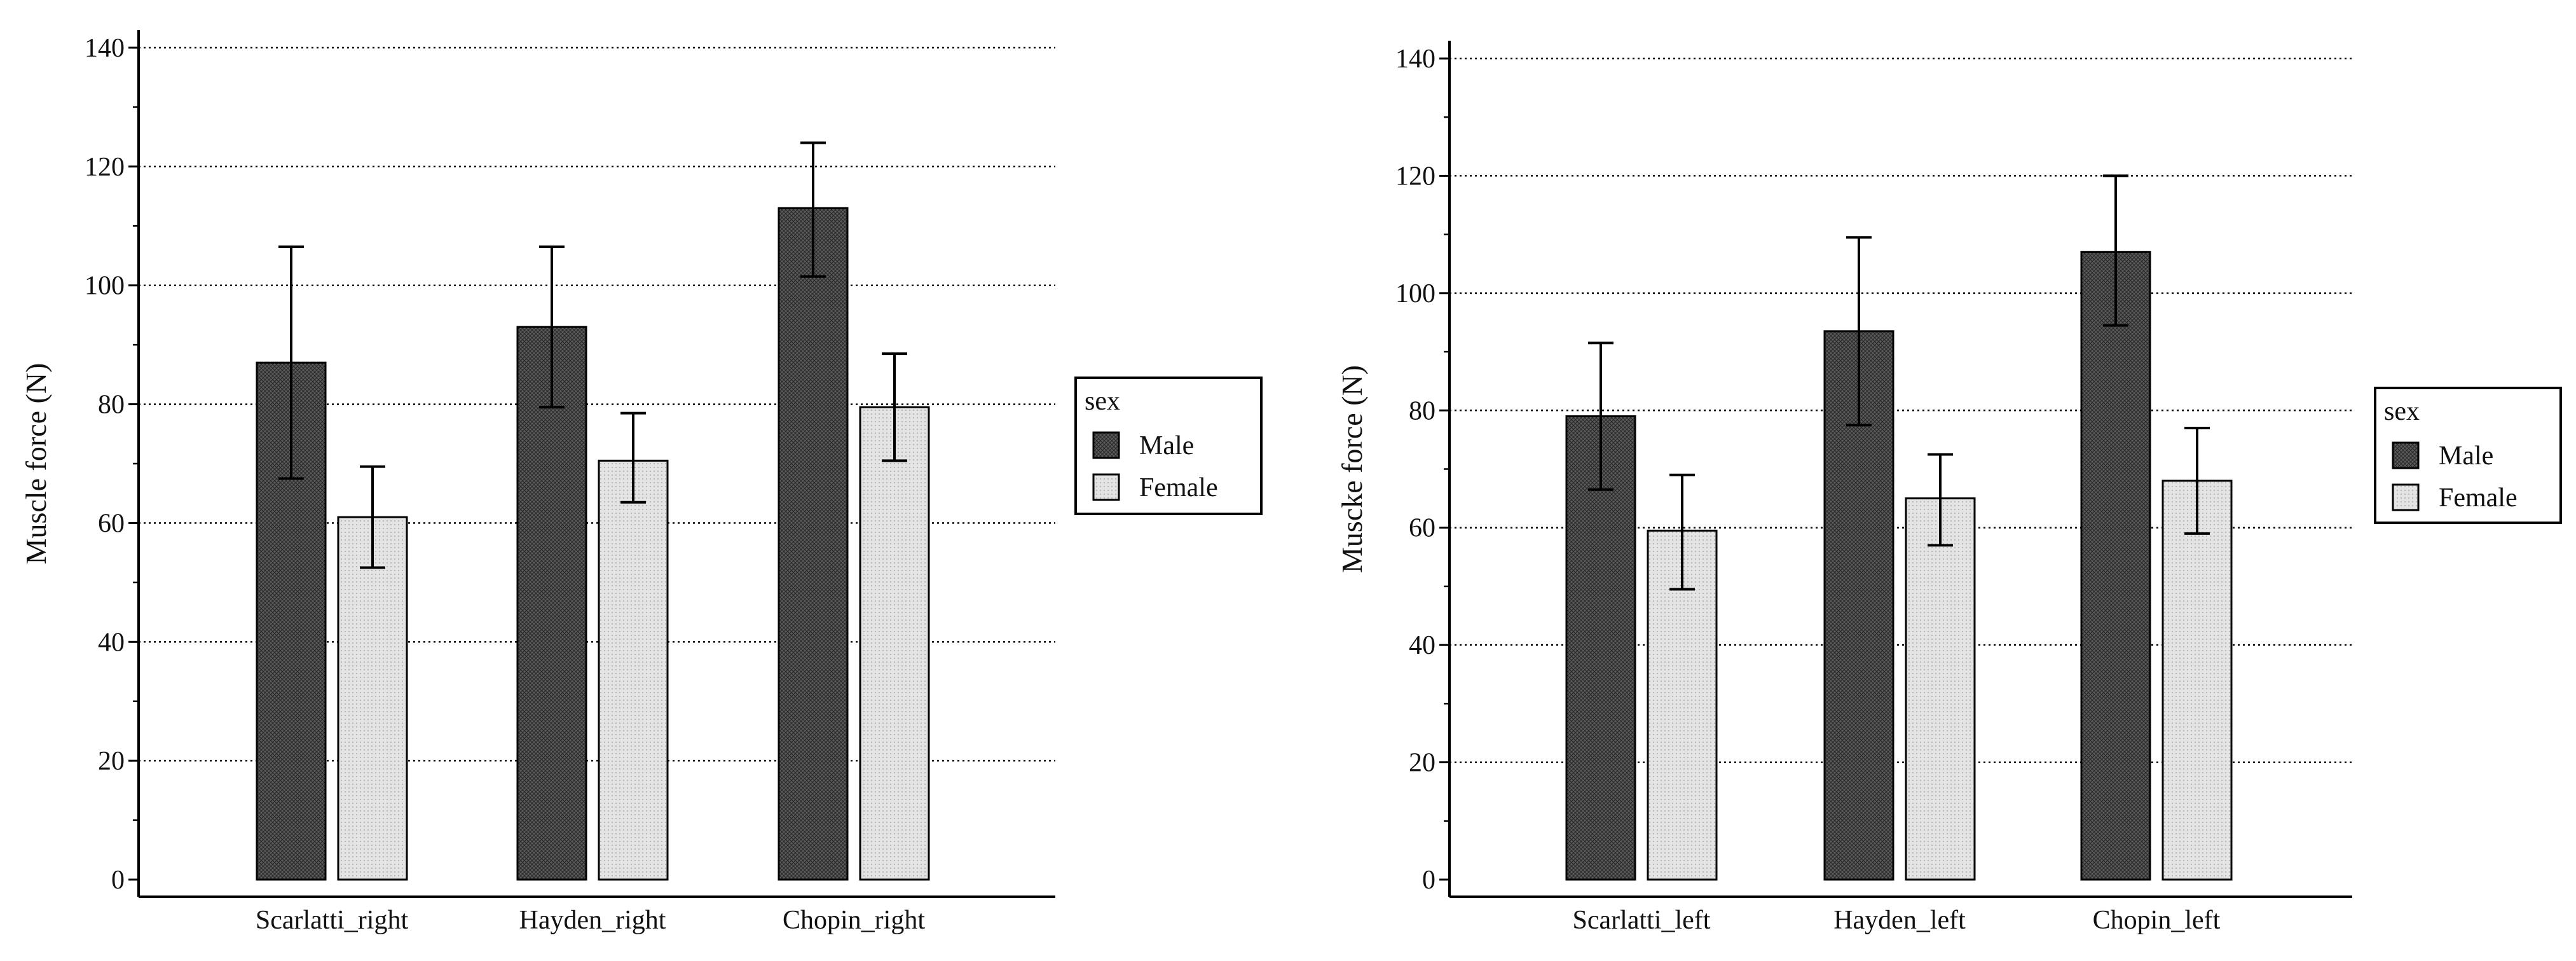 This screenshot has width=2576, height=961. What do you see at coordinates (592, 921) in the screenshot?
I see `x-category-label: Hayden_right` at bounding box center [592, 921].